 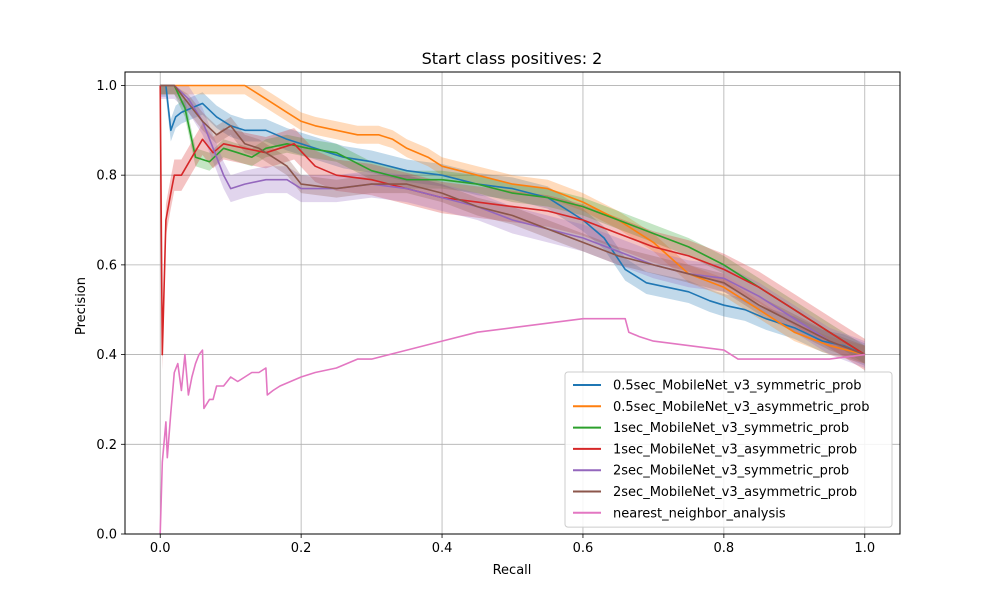 I want to click on legend-label: nearest_neighbor_analysis, so click(x=699, y=513).